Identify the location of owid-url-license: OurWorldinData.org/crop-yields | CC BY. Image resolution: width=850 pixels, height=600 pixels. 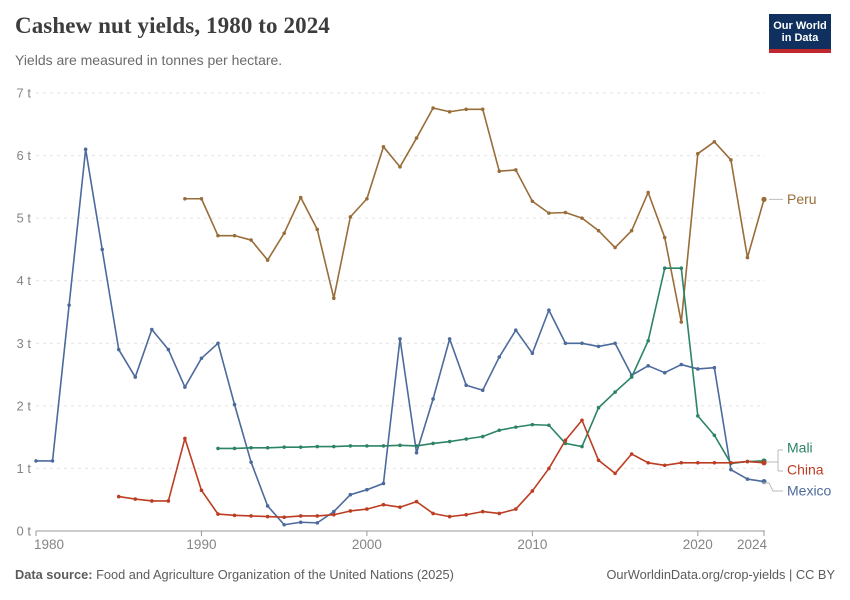
(720, 574).